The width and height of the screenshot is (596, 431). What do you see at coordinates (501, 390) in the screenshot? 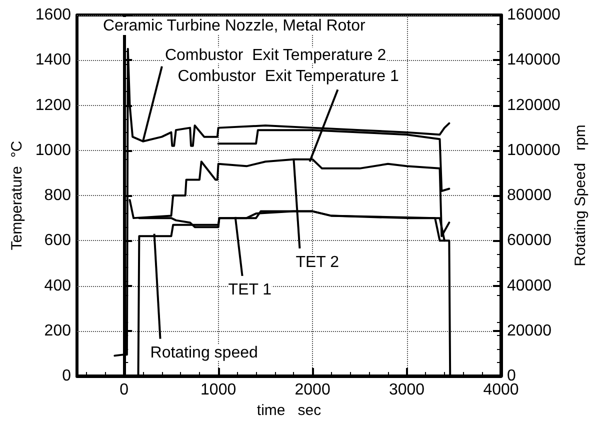
I see `x-tick-label: 4000` at bounding box center [501, 390].